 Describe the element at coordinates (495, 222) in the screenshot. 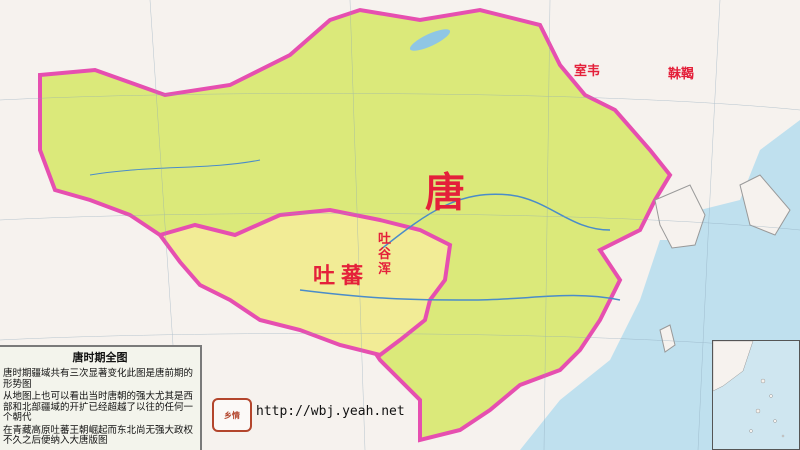

I see `yellow-river` at that location.